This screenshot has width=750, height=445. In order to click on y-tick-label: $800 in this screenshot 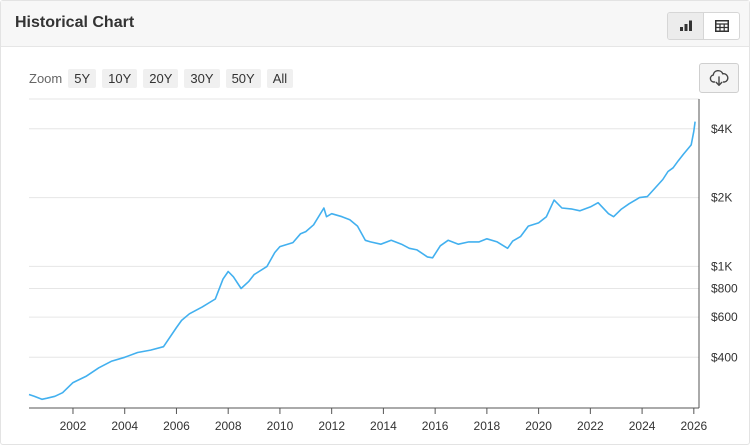, I will do `click(724, 289)`.